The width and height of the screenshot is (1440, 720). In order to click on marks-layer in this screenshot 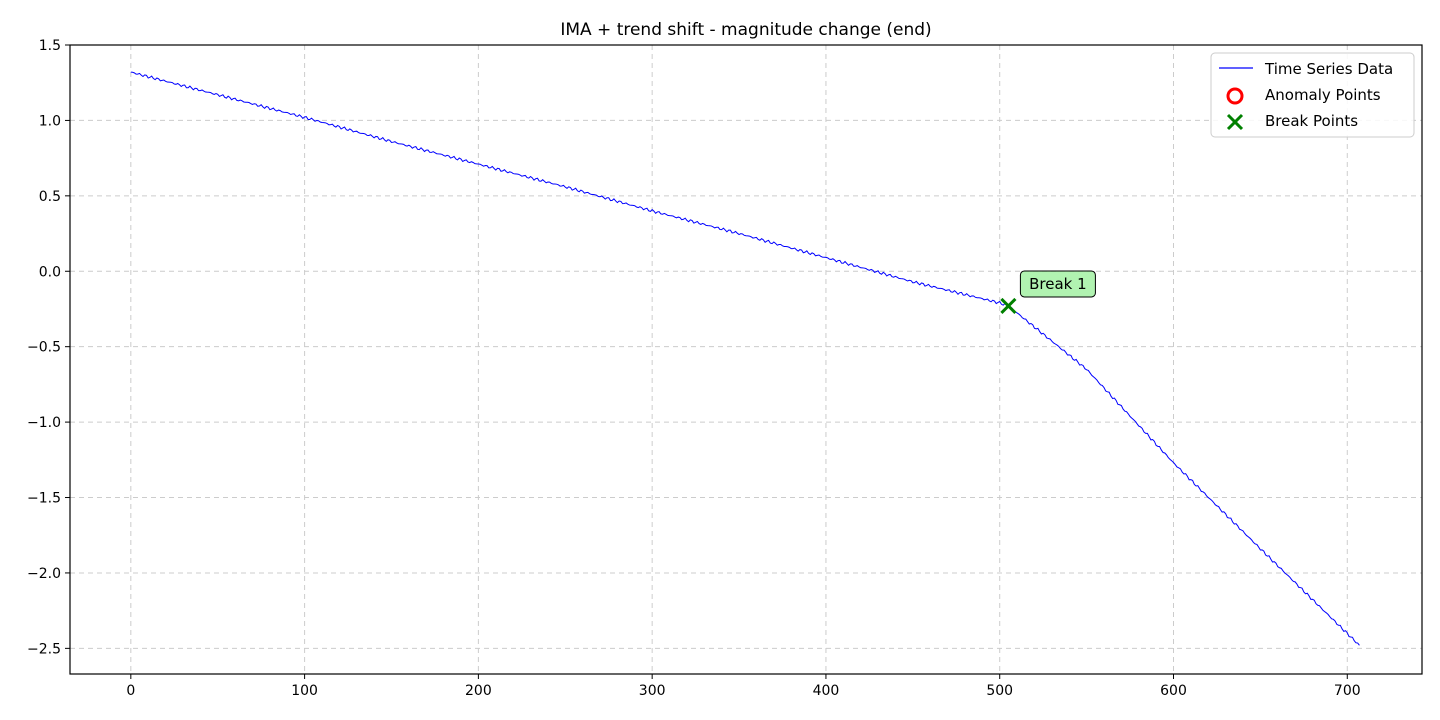, I will do `click(1008, 306)`.